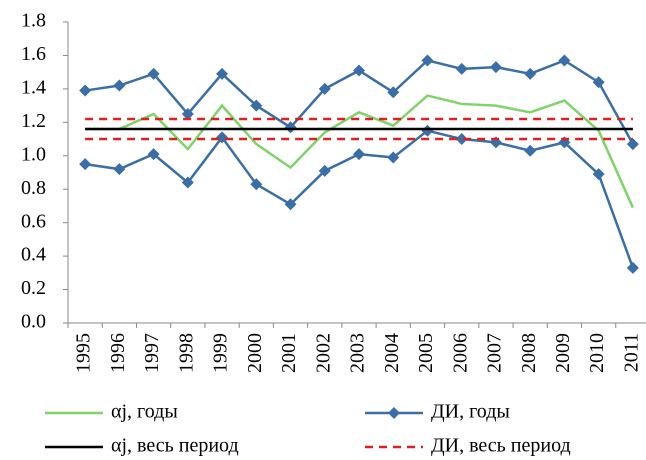 The width and height of the screenshot is (646, 460). Describe the element at coordinates (394, 413) in the screenshot. I see `legend-marker` at that location.